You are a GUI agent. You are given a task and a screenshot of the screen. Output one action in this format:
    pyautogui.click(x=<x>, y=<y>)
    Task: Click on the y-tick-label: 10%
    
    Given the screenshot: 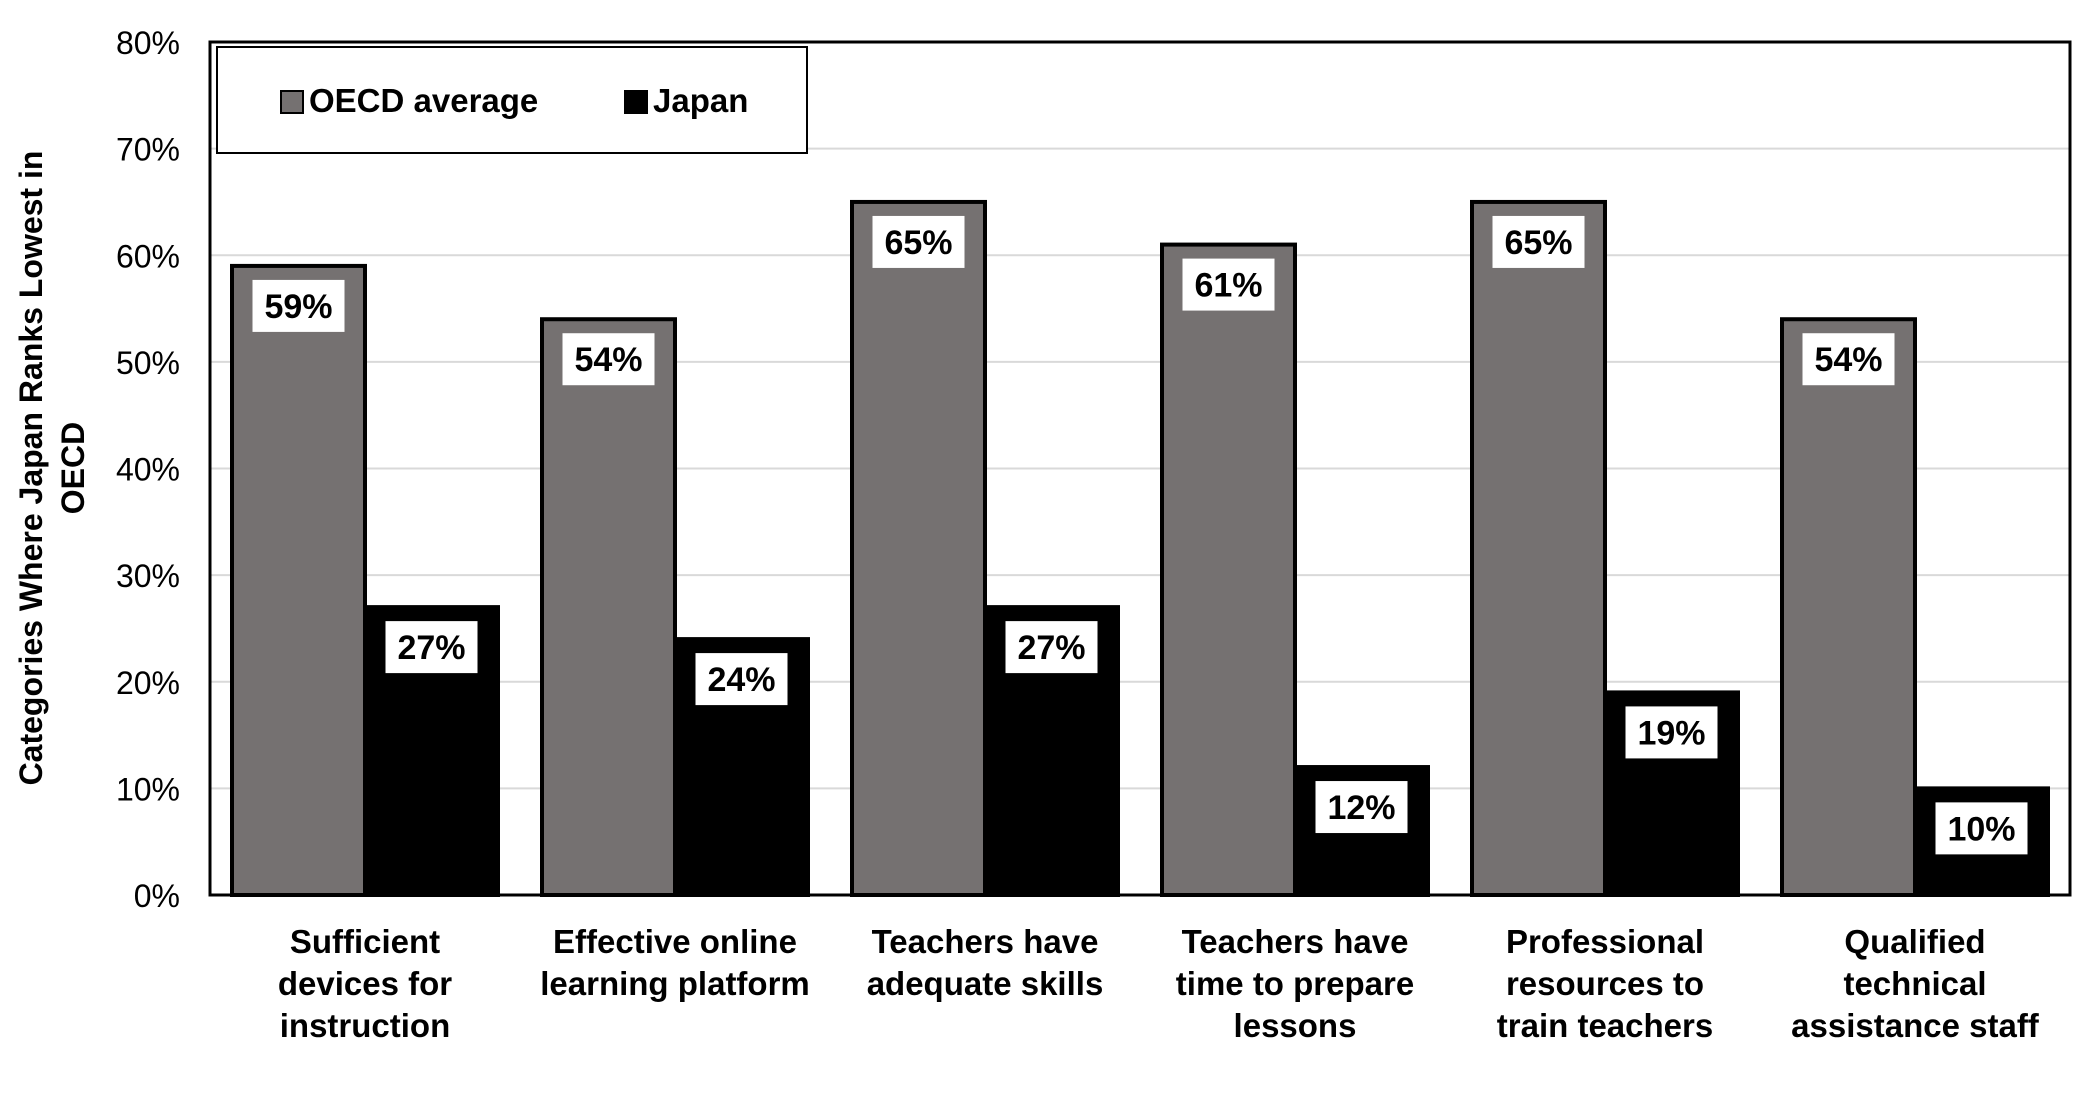 What is the action you would take?
    pyautogui.click(x=148, y=789)
    